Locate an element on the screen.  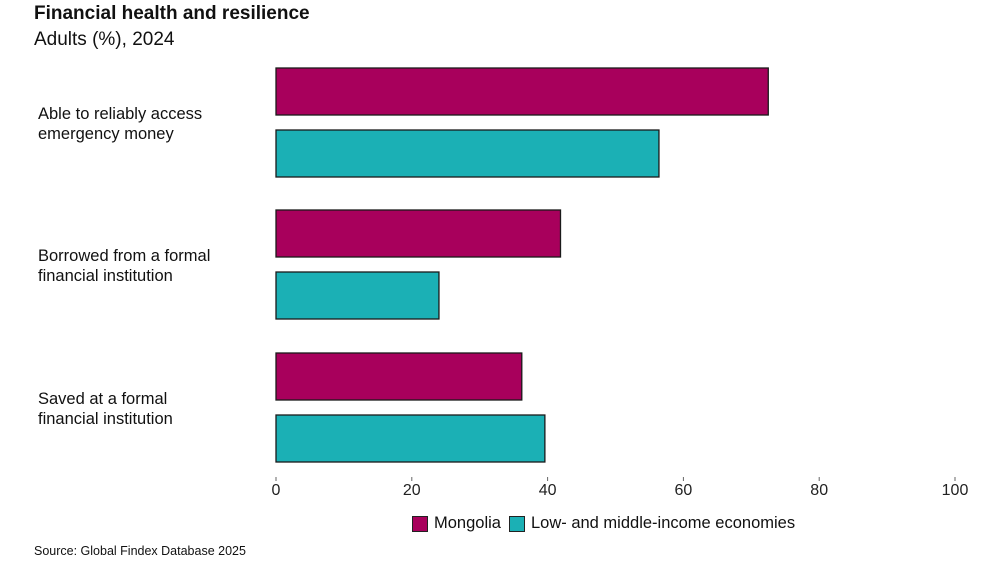
legend-label: Low- and middle-income economies is located at coordinates (663, 523).